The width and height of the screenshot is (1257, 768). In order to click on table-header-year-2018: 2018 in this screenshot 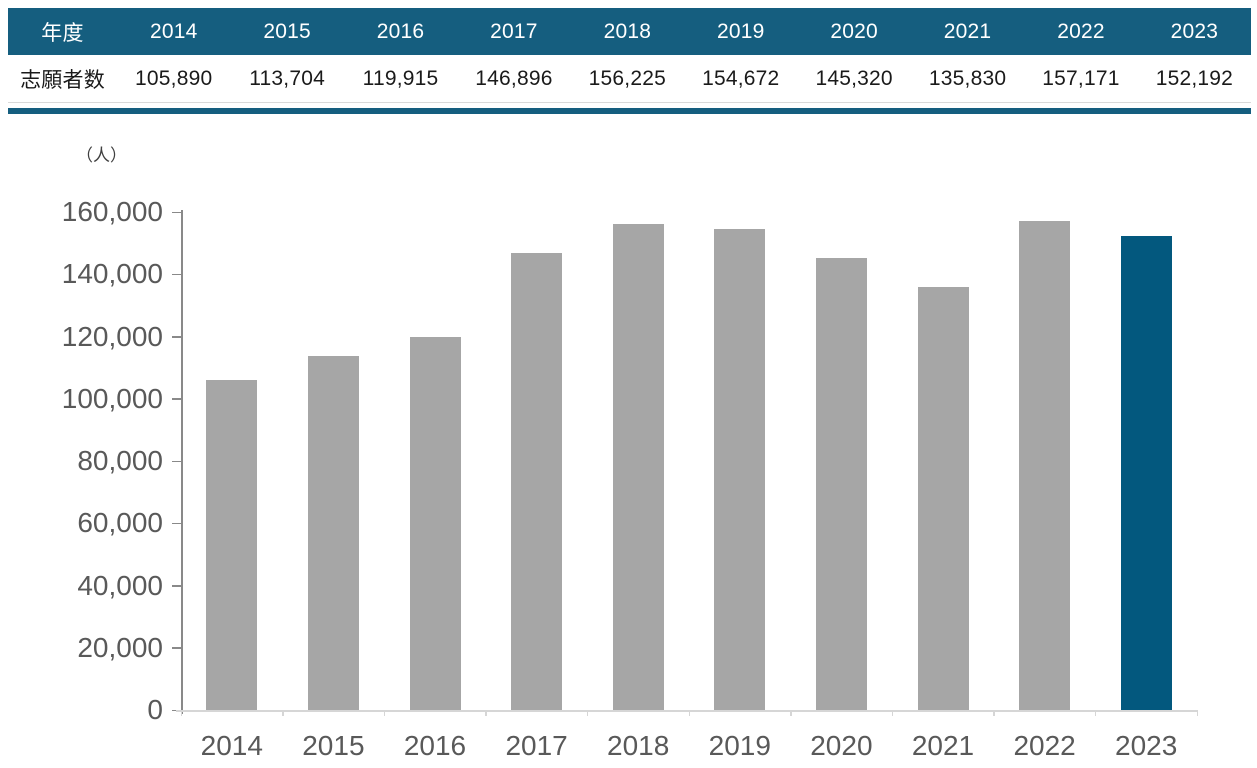, I will do `click(627, 31)`.